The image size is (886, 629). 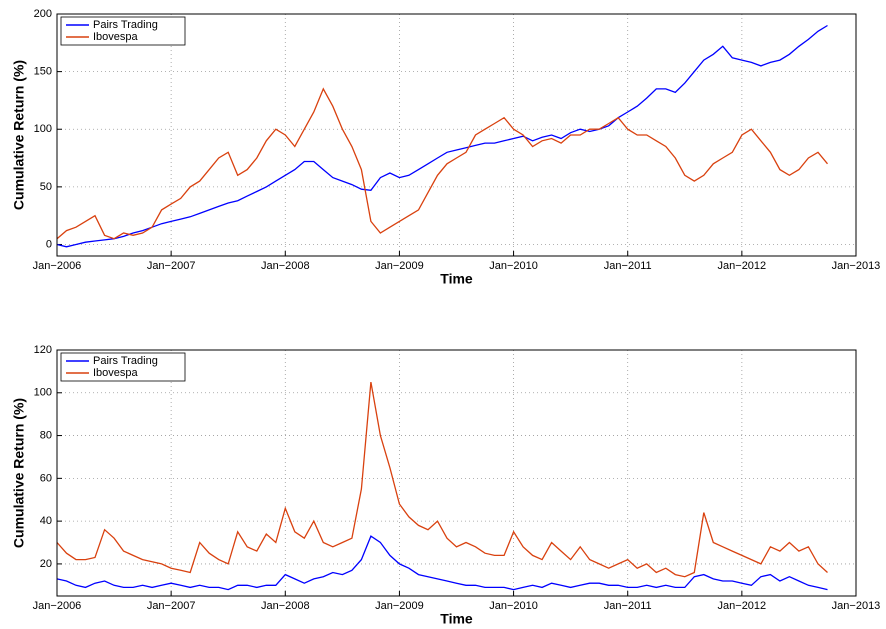 What do you see at coordinates (442, 563) in the screenshot?
I see `series-line` at bounding box center [442, 563].